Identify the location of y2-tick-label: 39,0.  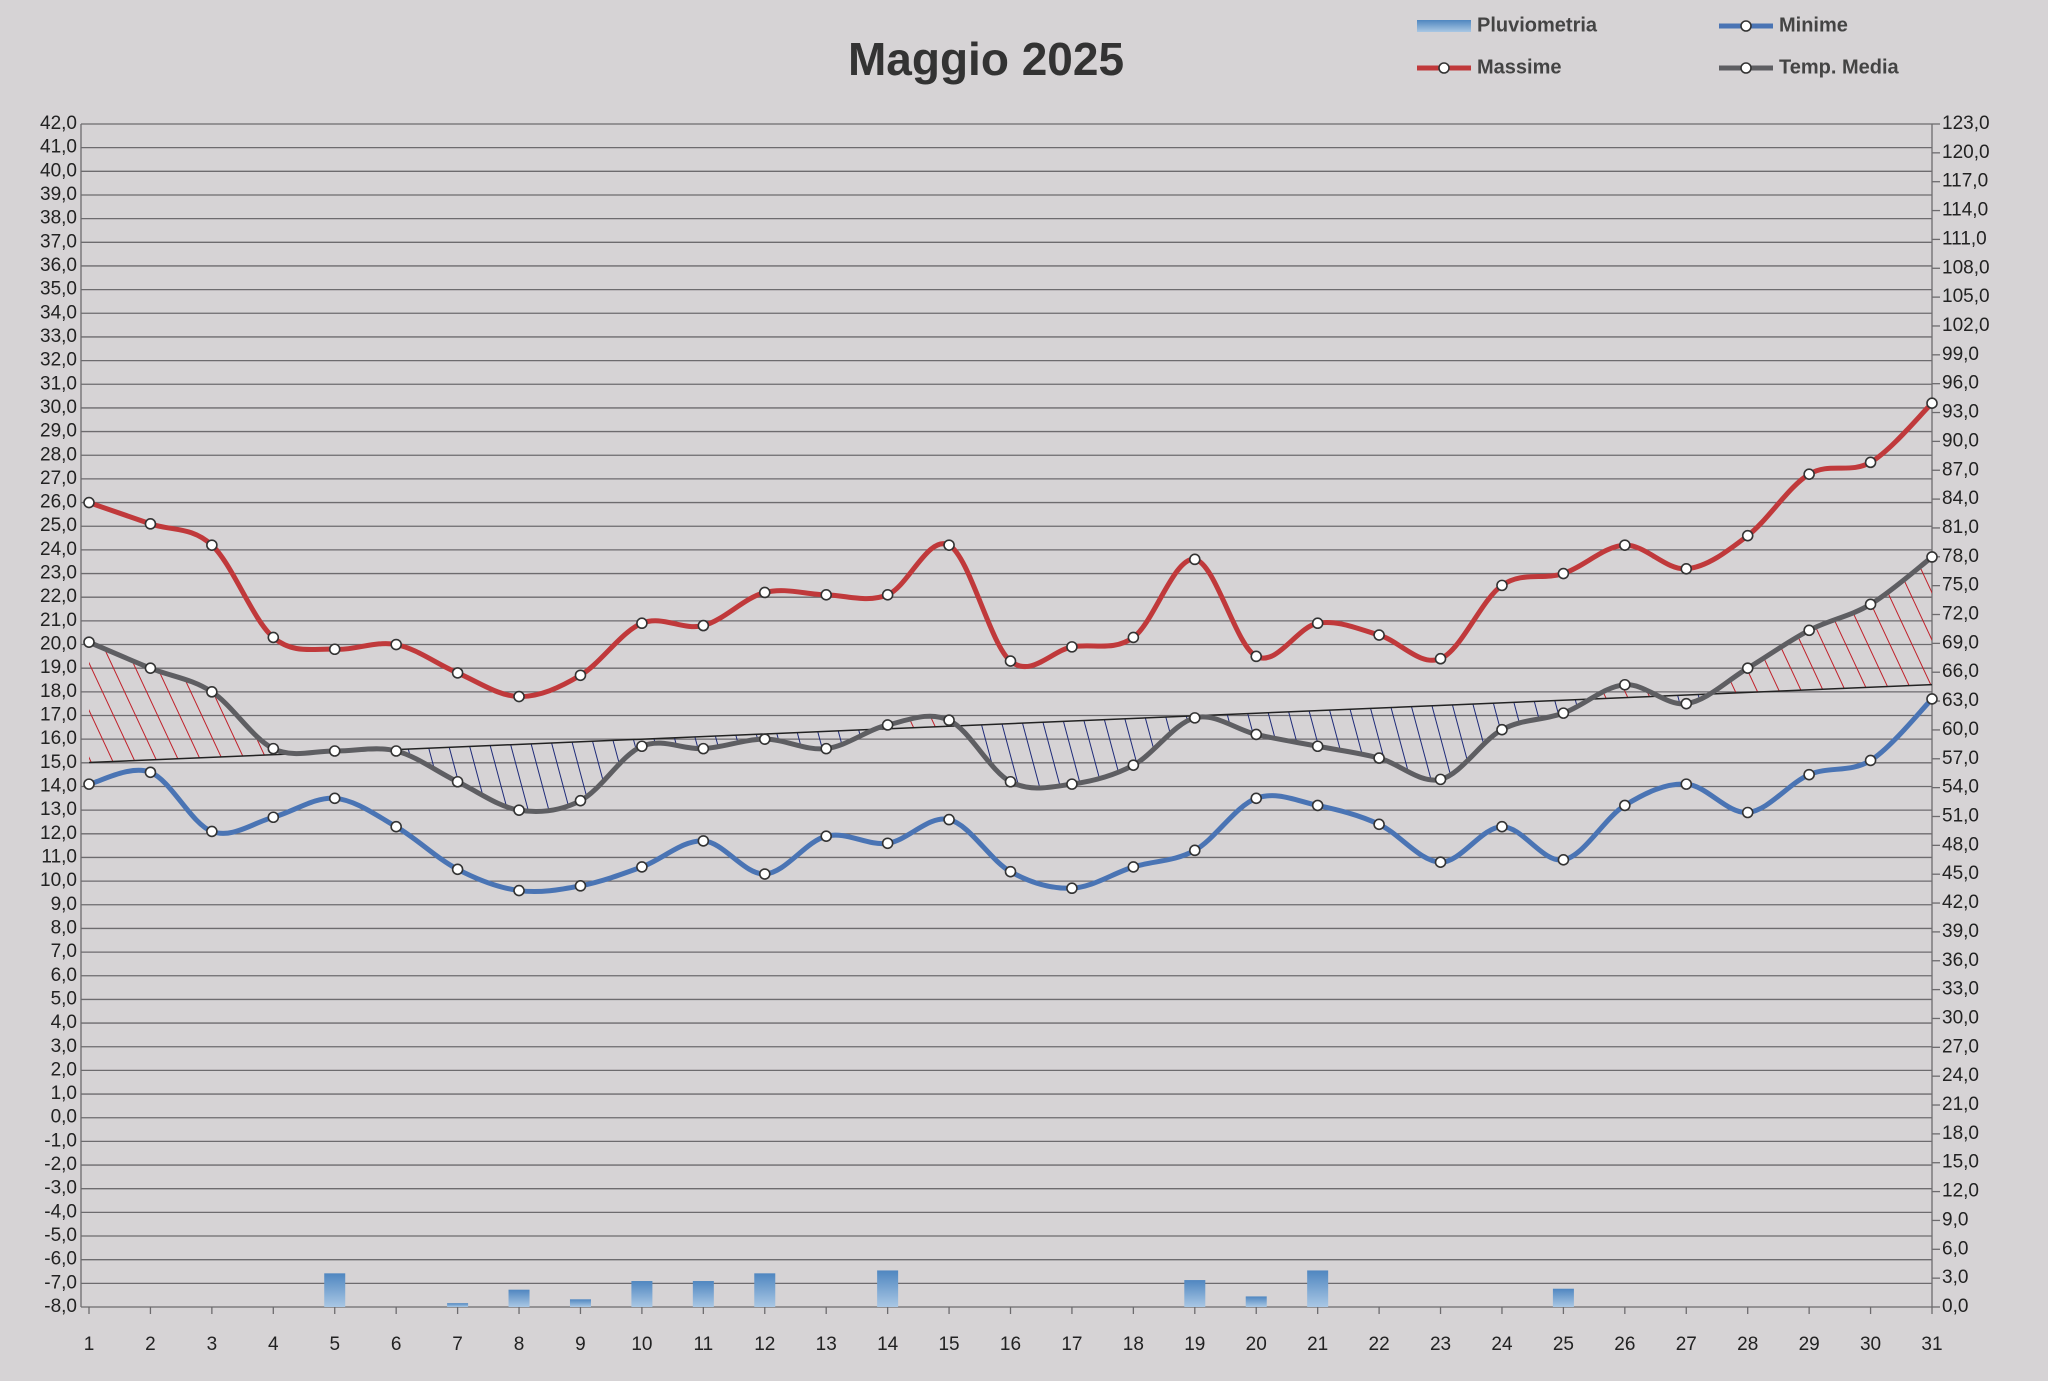
(1960, 931).